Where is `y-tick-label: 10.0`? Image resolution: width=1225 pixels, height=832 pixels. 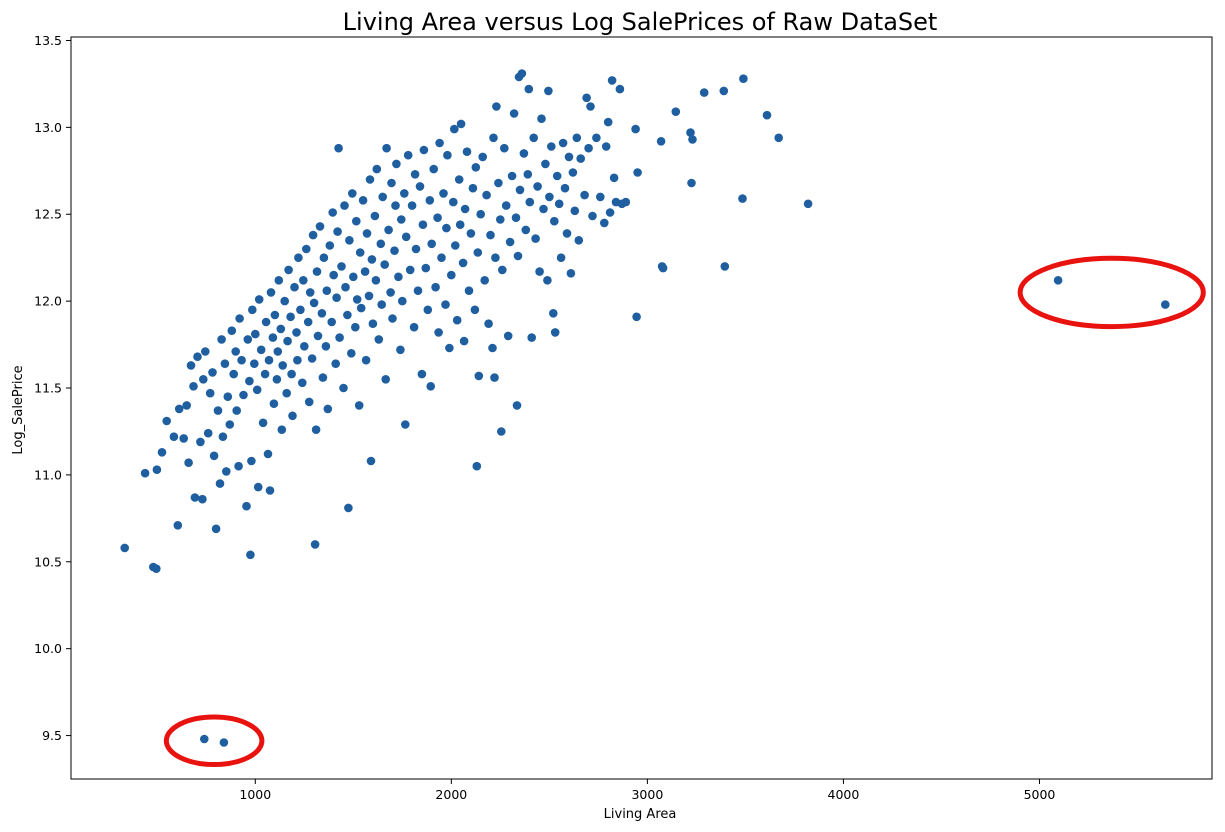
y-tick-label: 10.0 is located at coordinates (48, 648).